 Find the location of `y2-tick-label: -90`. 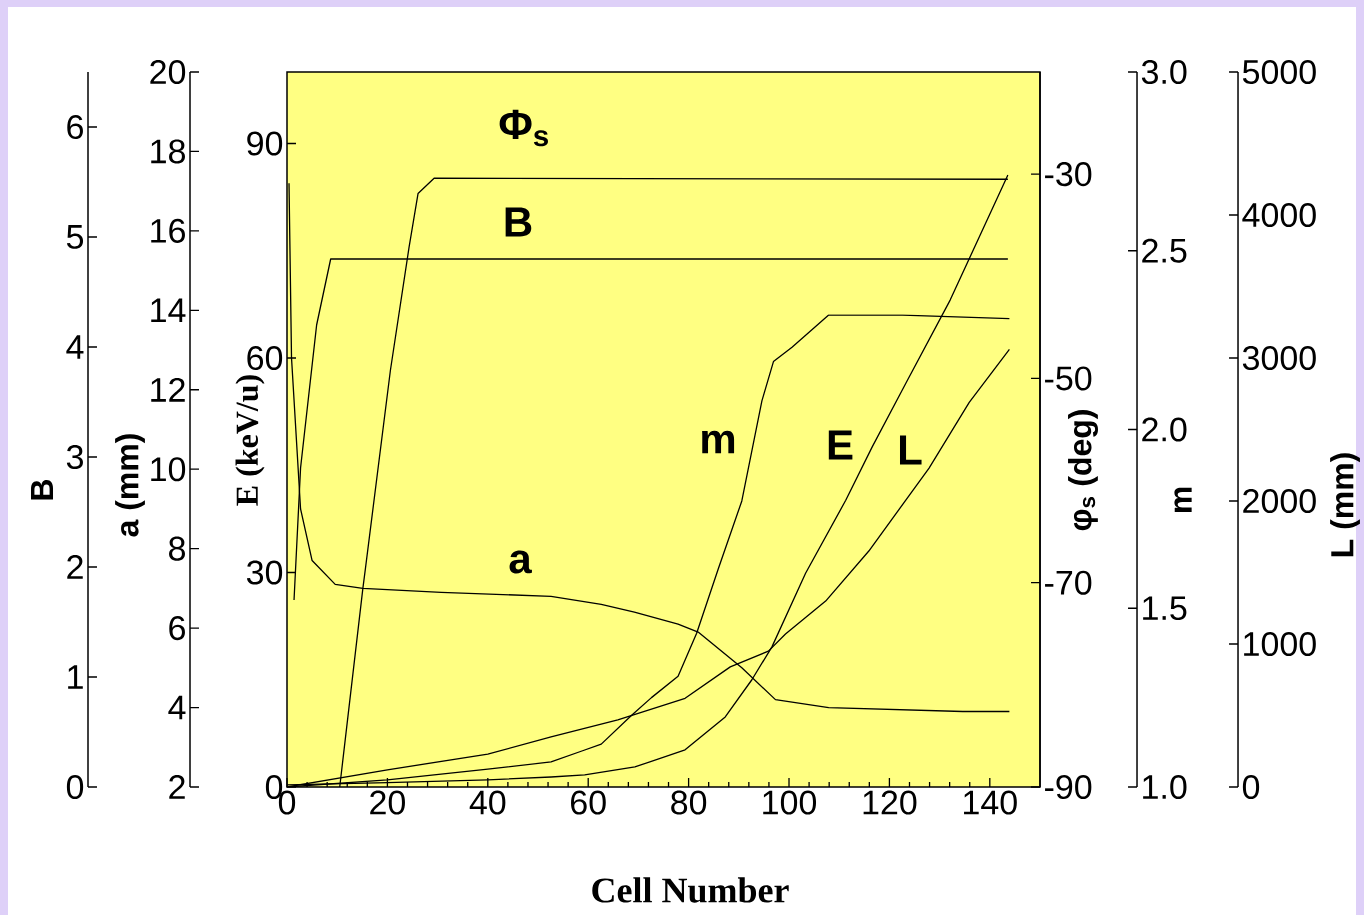

y2-tick-label: -90 is located at coordinates (1068, 787).